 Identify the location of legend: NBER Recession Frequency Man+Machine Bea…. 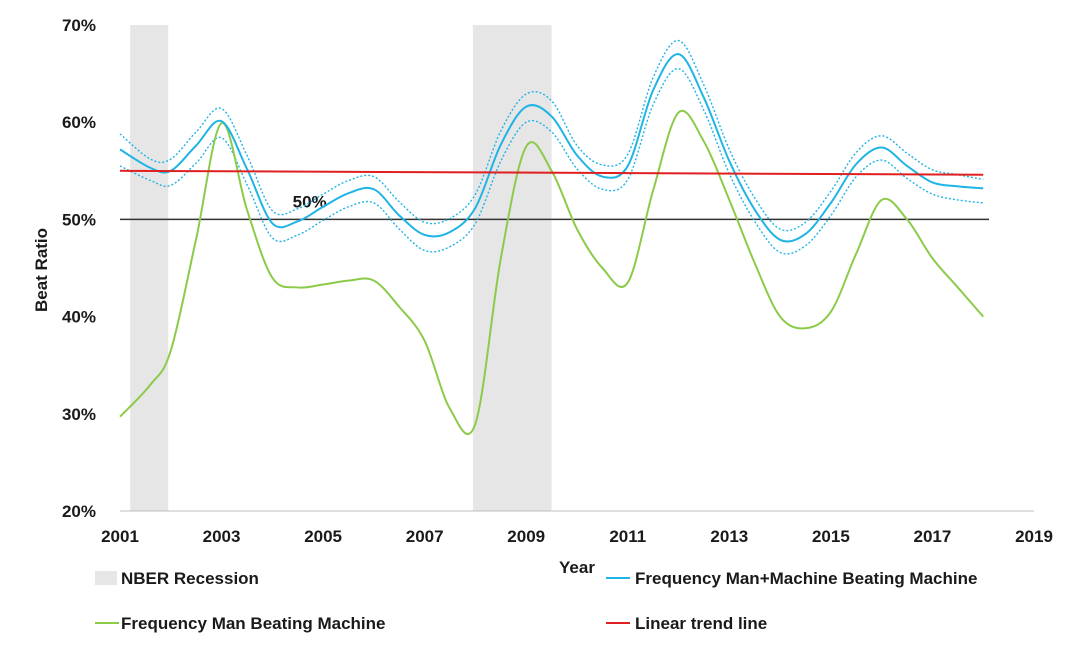
(536, 601).